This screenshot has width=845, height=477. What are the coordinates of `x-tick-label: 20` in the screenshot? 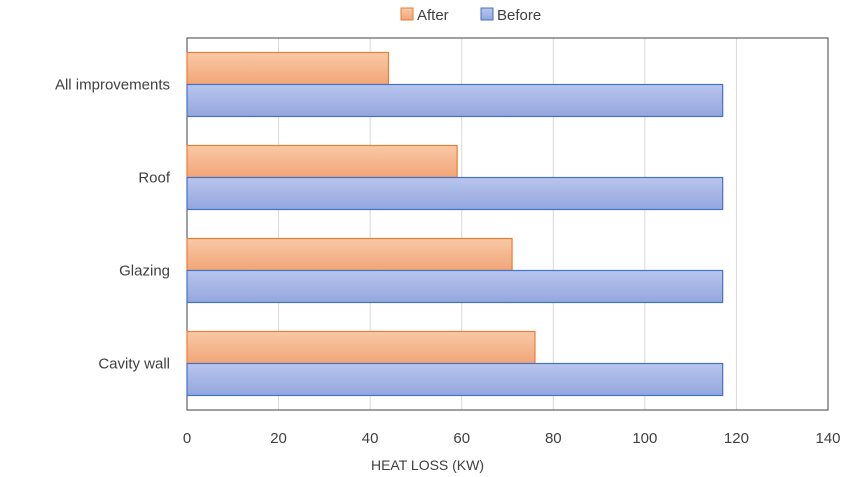 It's located at (278, 438).